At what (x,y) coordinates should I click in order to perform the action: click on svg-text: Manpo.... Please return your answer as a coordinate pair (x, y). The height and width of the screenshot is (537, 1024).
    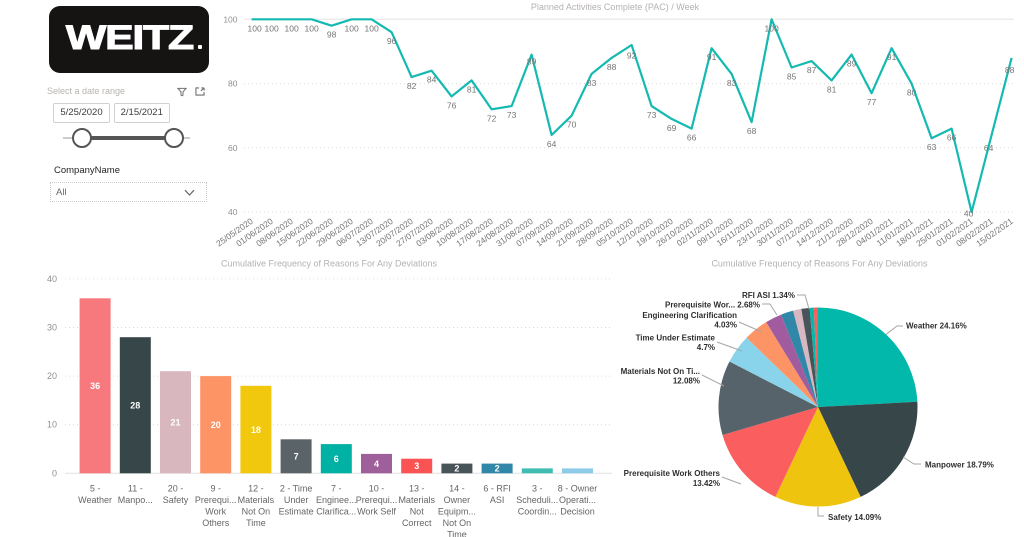
    Looking at the image, I should click on (135, 500).